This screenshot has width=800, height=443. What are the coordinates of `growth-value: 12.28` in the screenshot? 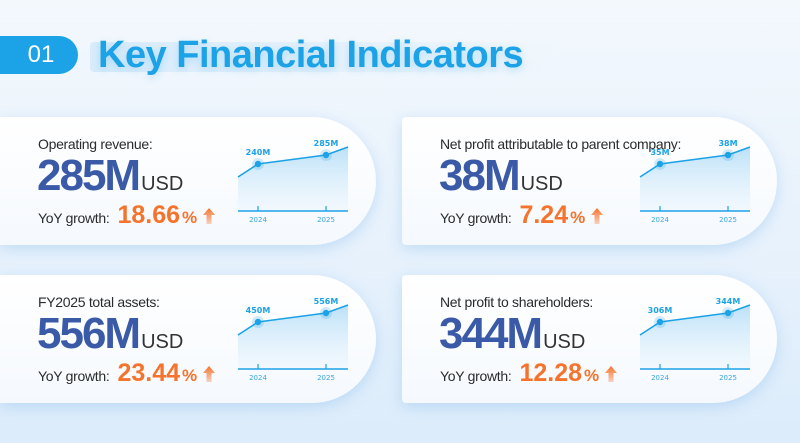 It's located at (550, 373).